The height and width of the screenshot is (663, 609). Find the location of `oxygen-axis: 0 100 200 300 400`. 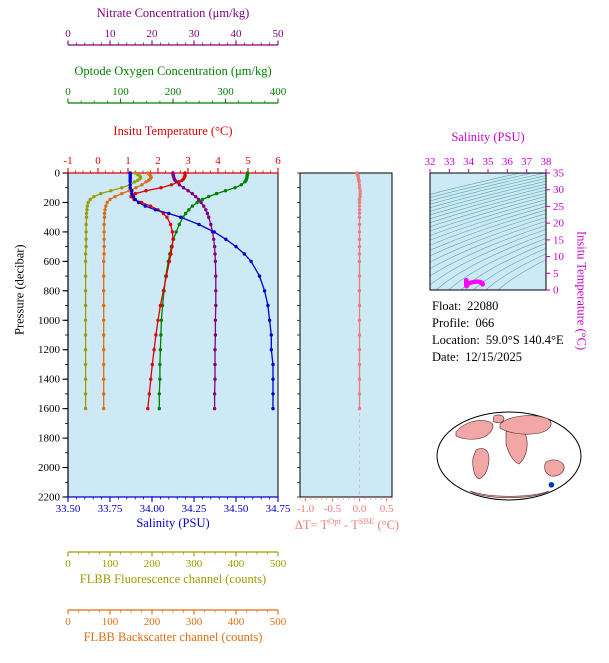

oxygen-axis: 0 100 200 300 400 is located at coordinates (176, 95).